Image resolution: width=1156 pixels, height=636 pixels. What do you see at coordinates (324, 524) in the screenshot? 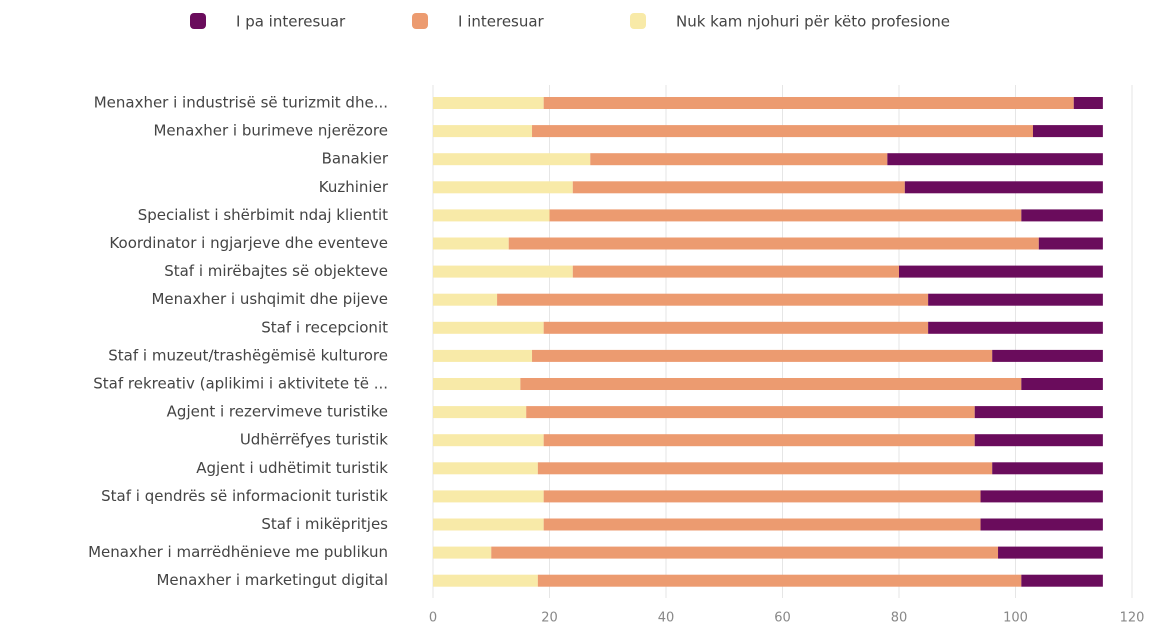
I see `y-tick-label: Staf i mikëpritjes` at bounding box center [324, 524].